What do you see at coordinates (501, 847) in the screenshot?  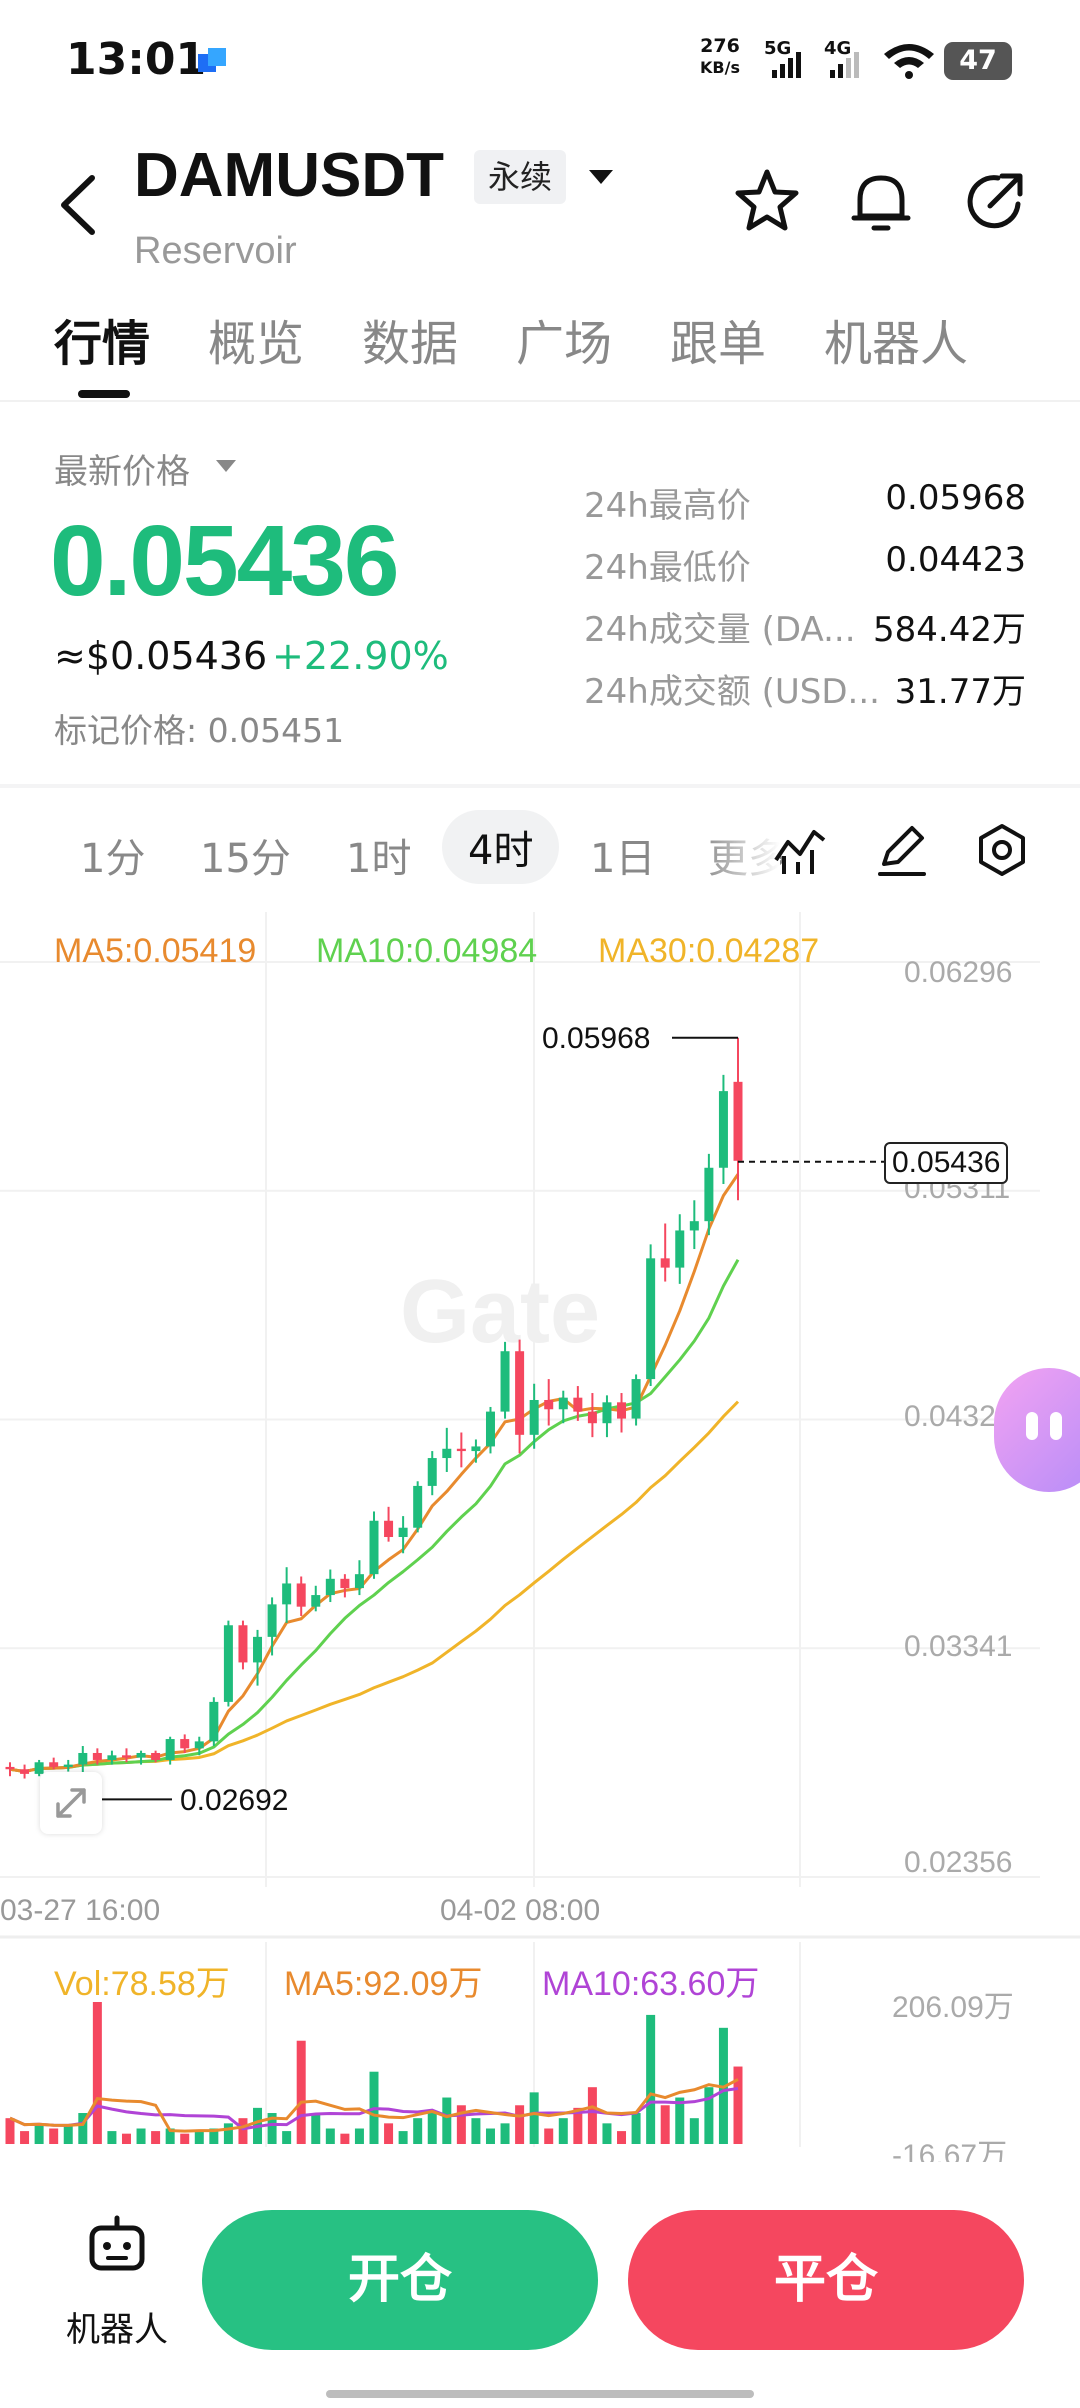 I see `interval-4h: 4时` at bounding box center [501, 847].